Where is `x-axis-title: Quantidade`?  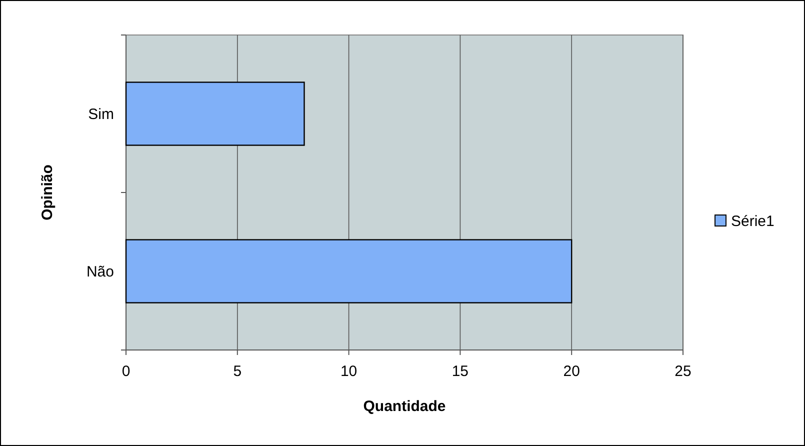
x-axis-title: Quantidade is located at coordinates (404, 406).